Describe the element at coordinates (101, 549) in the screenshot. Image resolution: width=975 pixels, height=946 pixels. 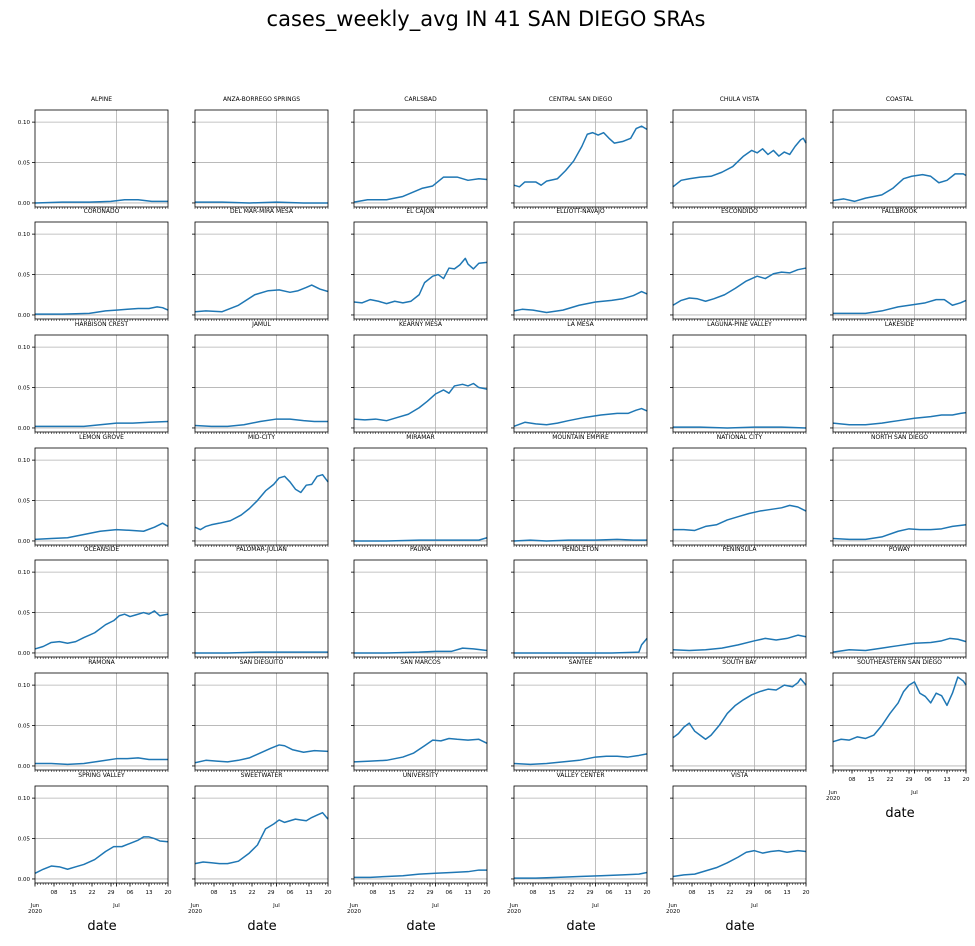
I see `panel-title: OCEANSIDE` at that location.